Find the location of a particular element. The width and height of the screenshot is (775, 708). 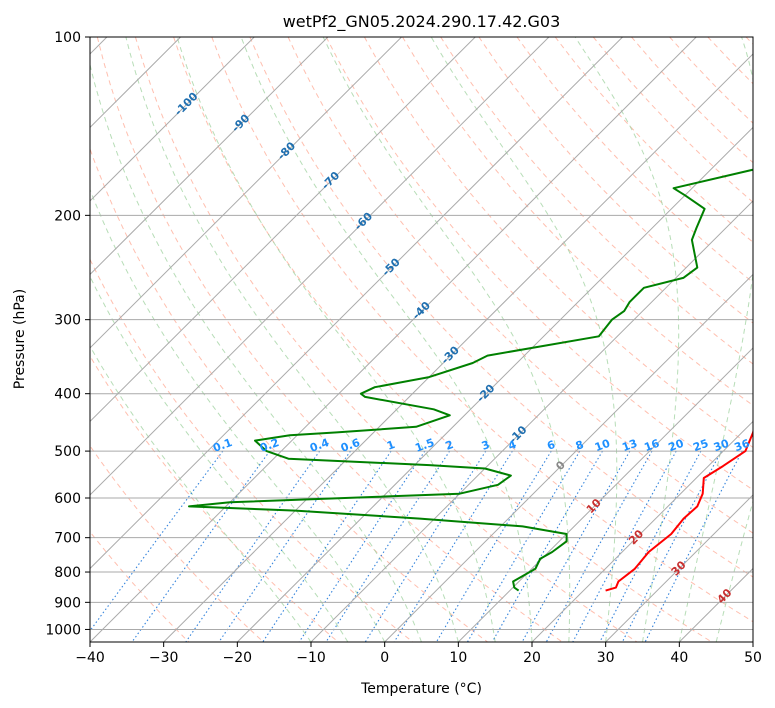

y-tick-label: 900 is located at coordinates (67, 603).